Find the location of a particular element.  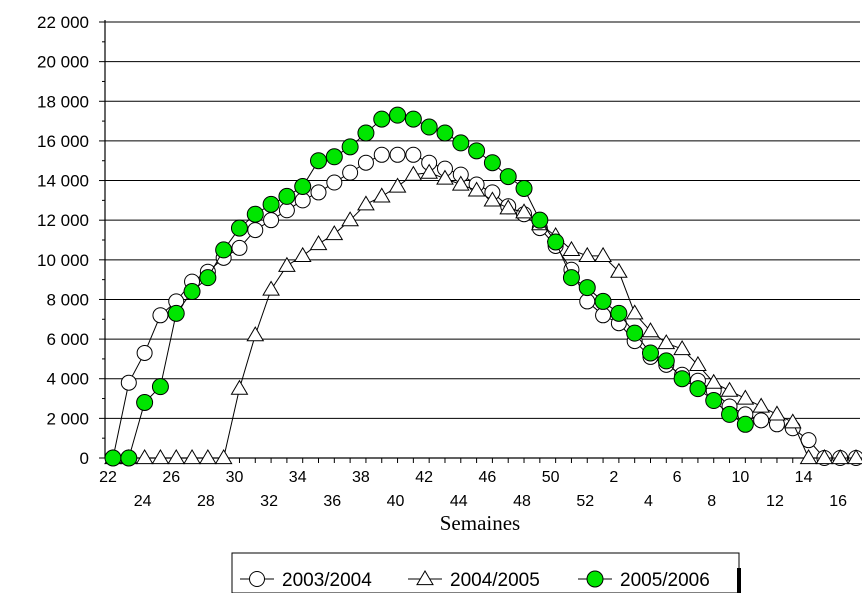

y-tick-label: 22 000 is located at coordinates (63, 22).